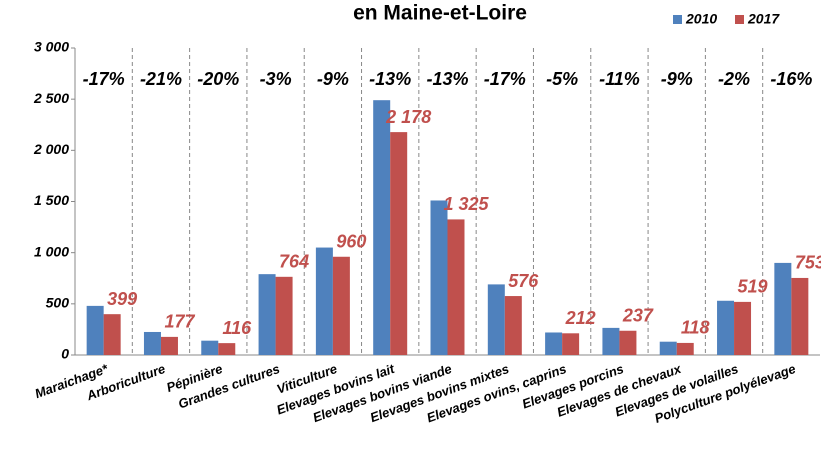  I want to click on y-tick-label: 1 000, so click(51, 251).